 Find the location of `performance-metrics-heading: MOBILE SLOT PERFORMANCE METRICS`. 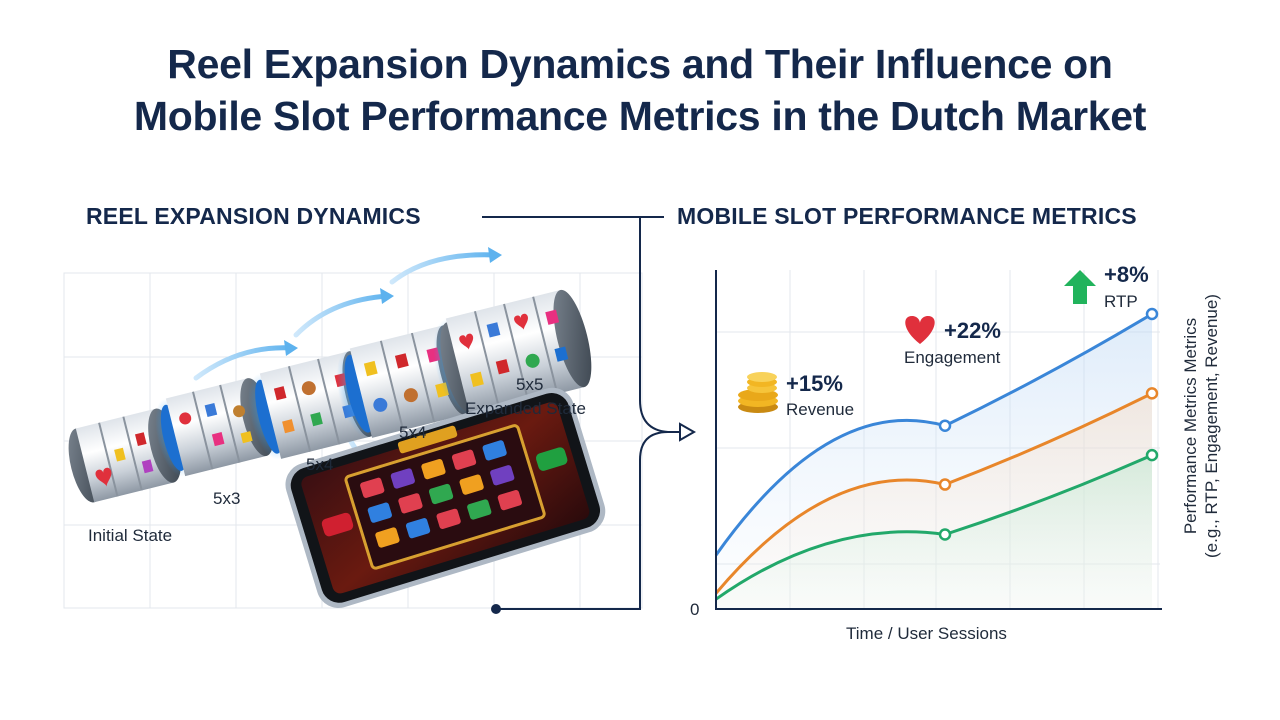

performance-metrics-heading: MOBILE SLOT PERFORMANCE METRICS is located at coordinates (907, 216).